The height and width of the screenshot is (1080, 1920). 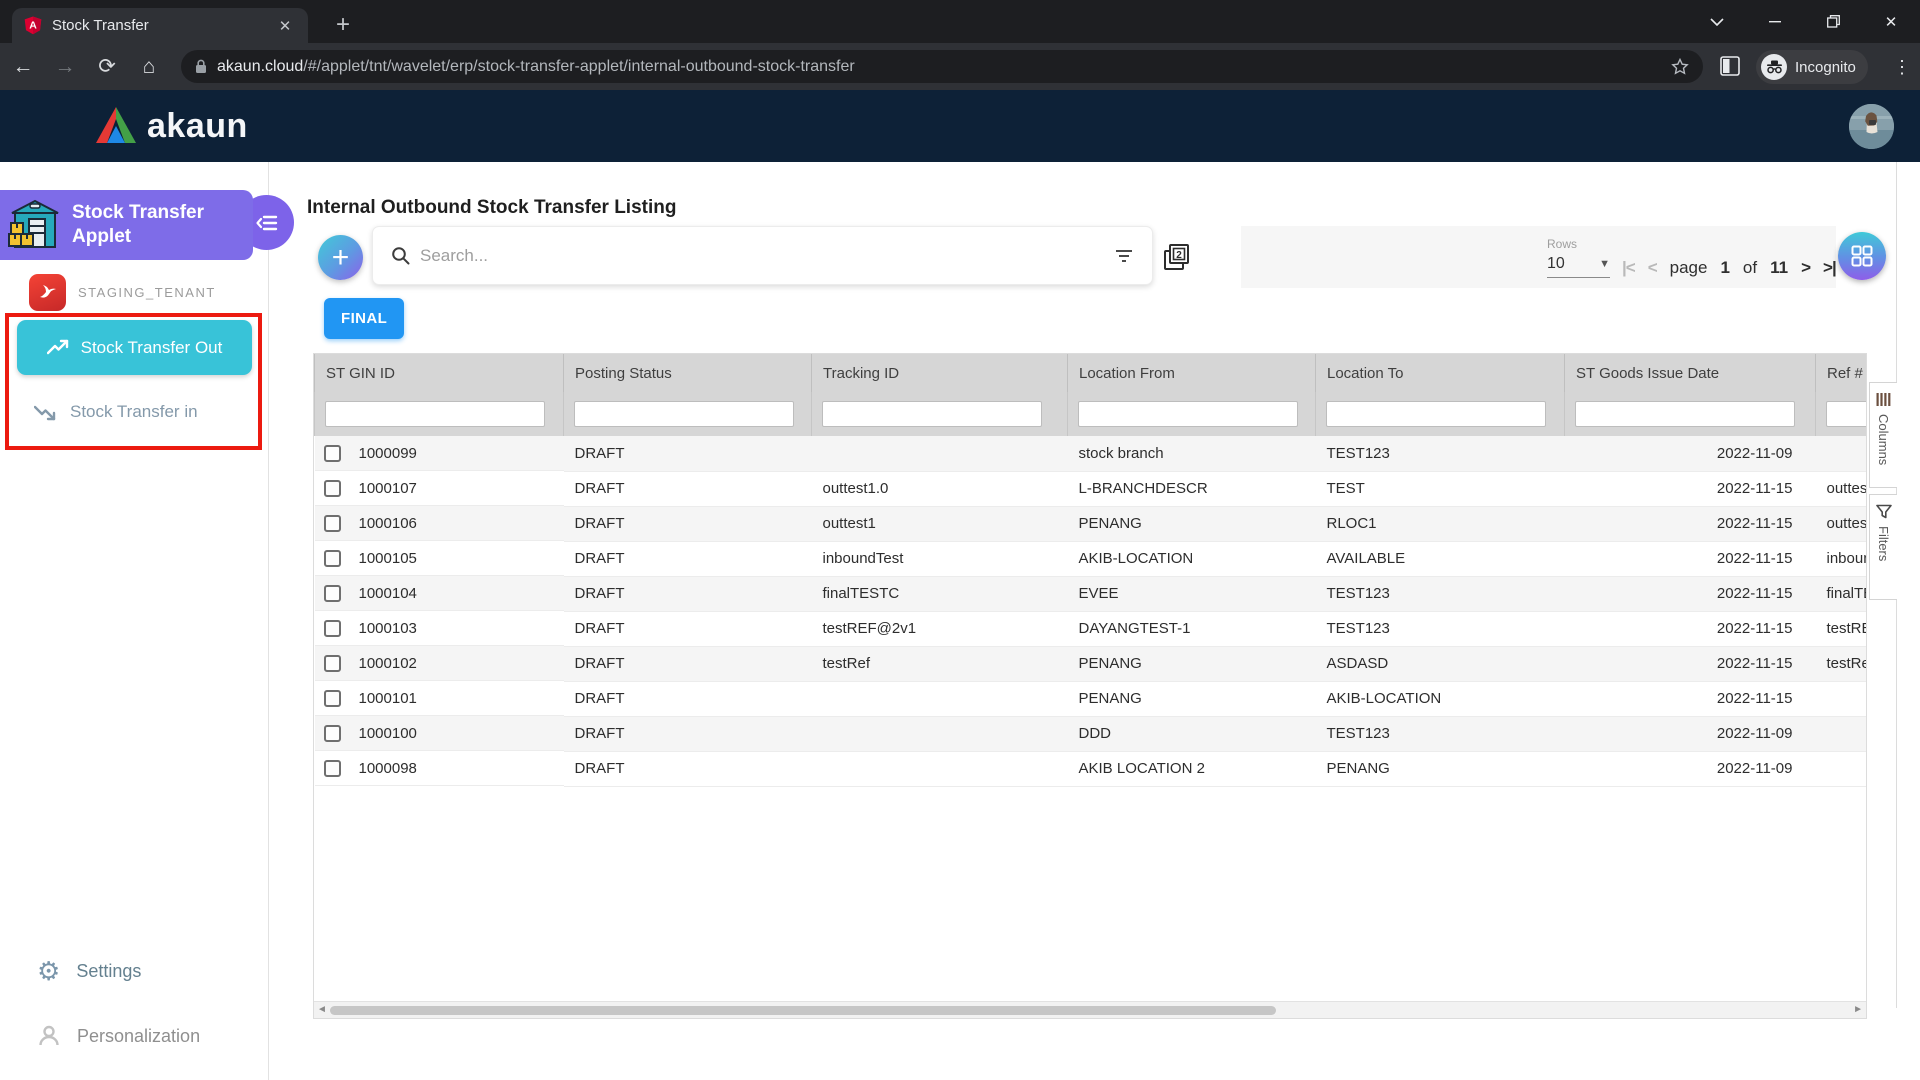 I want to click on rows-per-page-dropdown: 10 ▼, so click(x=1578, y=266).